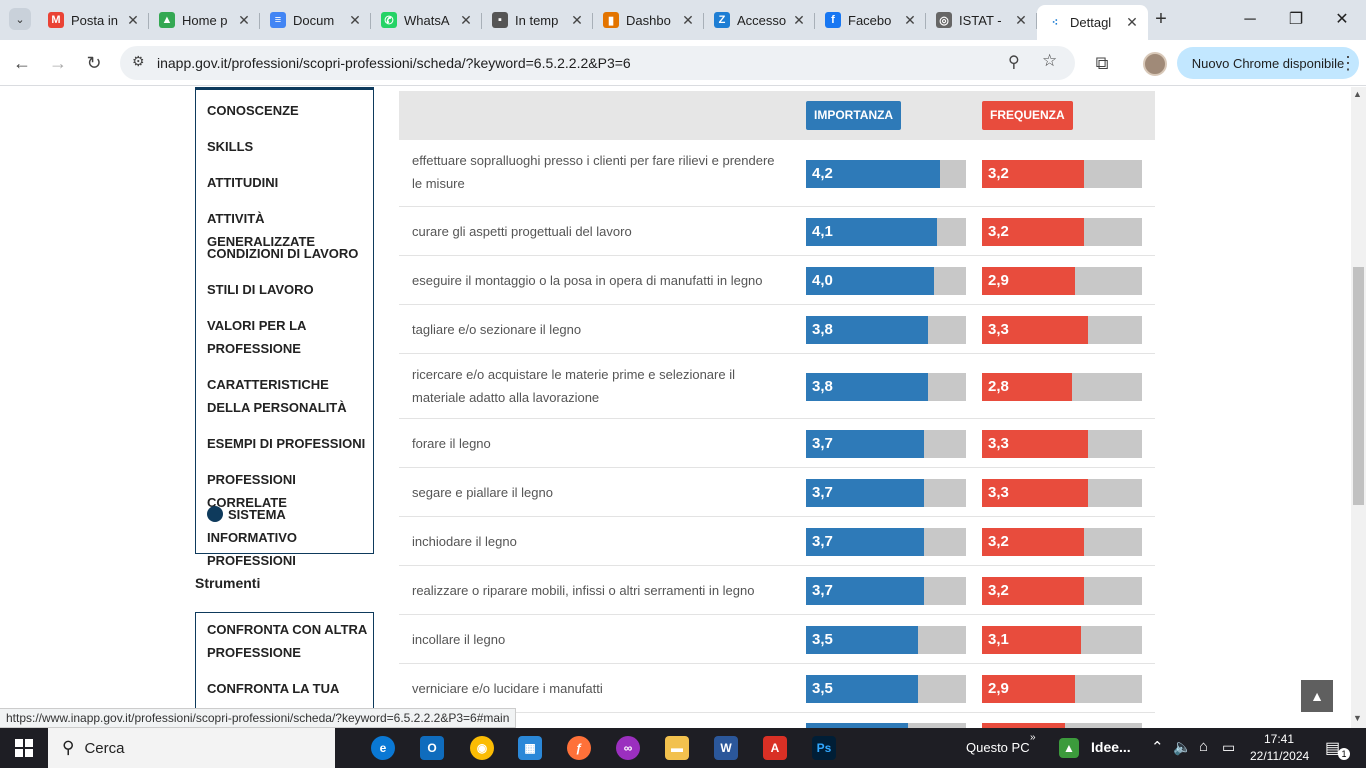 The image size is (1366, 768). Describe the element at coordinates (287, 641) in the screenshot. I see `tools-item-0: CONFRONTA CON ALTRA PROFESSIONE` at that location.